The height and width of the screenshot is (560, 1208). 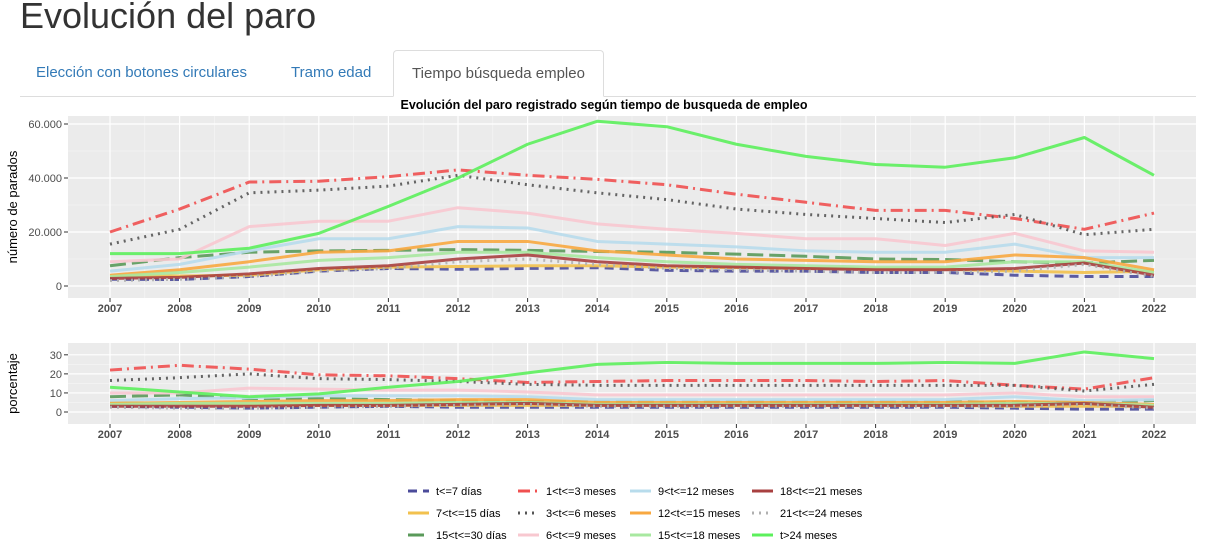 What do you see at coordinates (471, 536) in the screenshot?
I see `legend-label: 15<t<=30 días` at bounding box center [471, 536].